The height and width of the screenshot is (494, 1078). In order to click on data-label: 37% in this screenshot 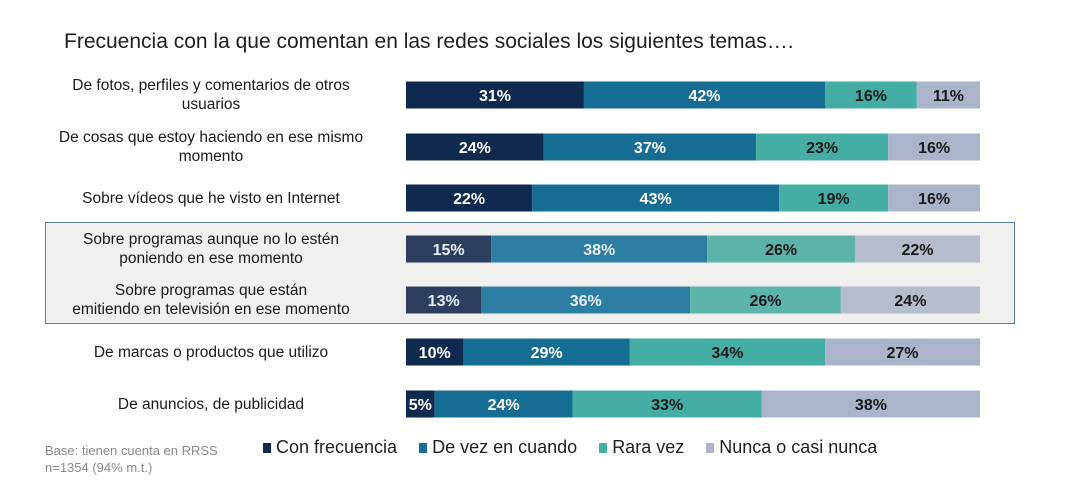, I will do `click(650, 148)`.